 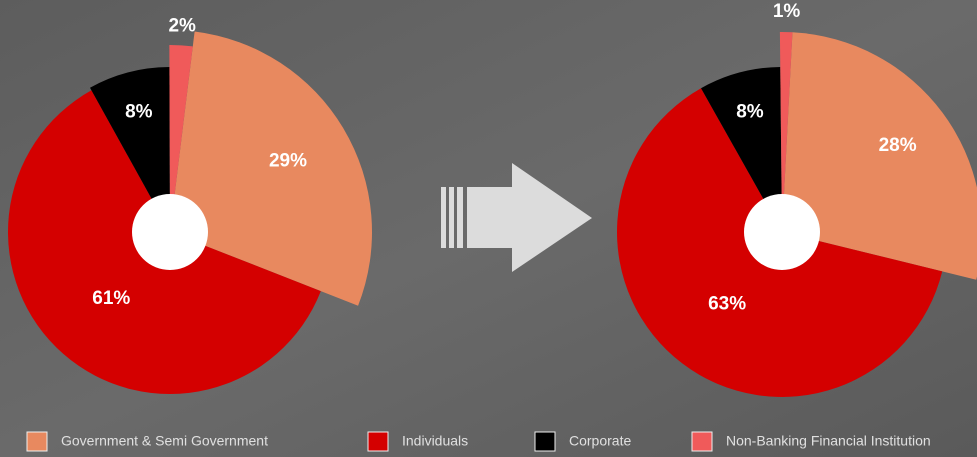 I want to click on data-label: 63%, so click(x=727, y=303).